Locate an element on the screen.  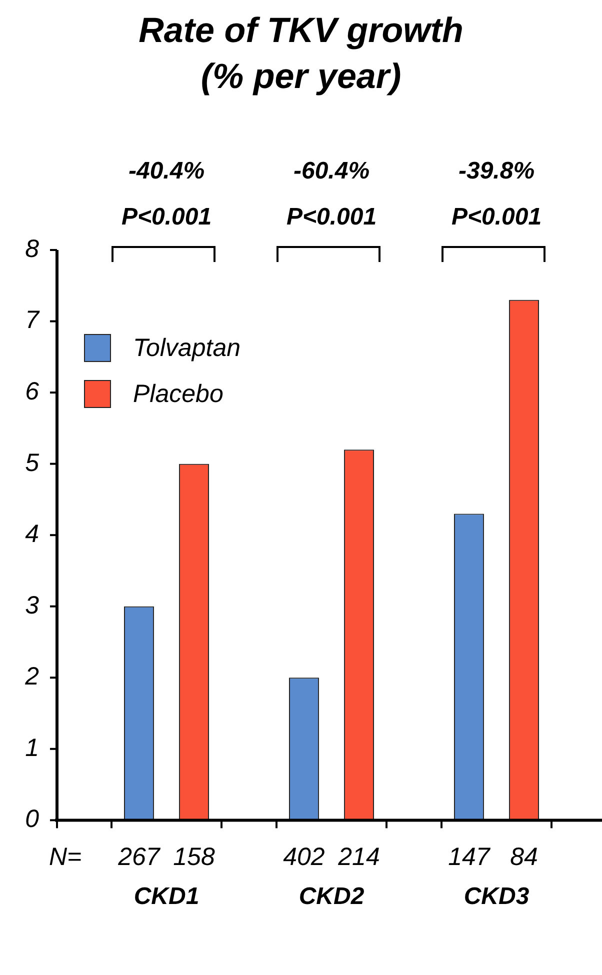
chart-title: Rate of TKV growth (% per year) is located at coordinates (301, 54).